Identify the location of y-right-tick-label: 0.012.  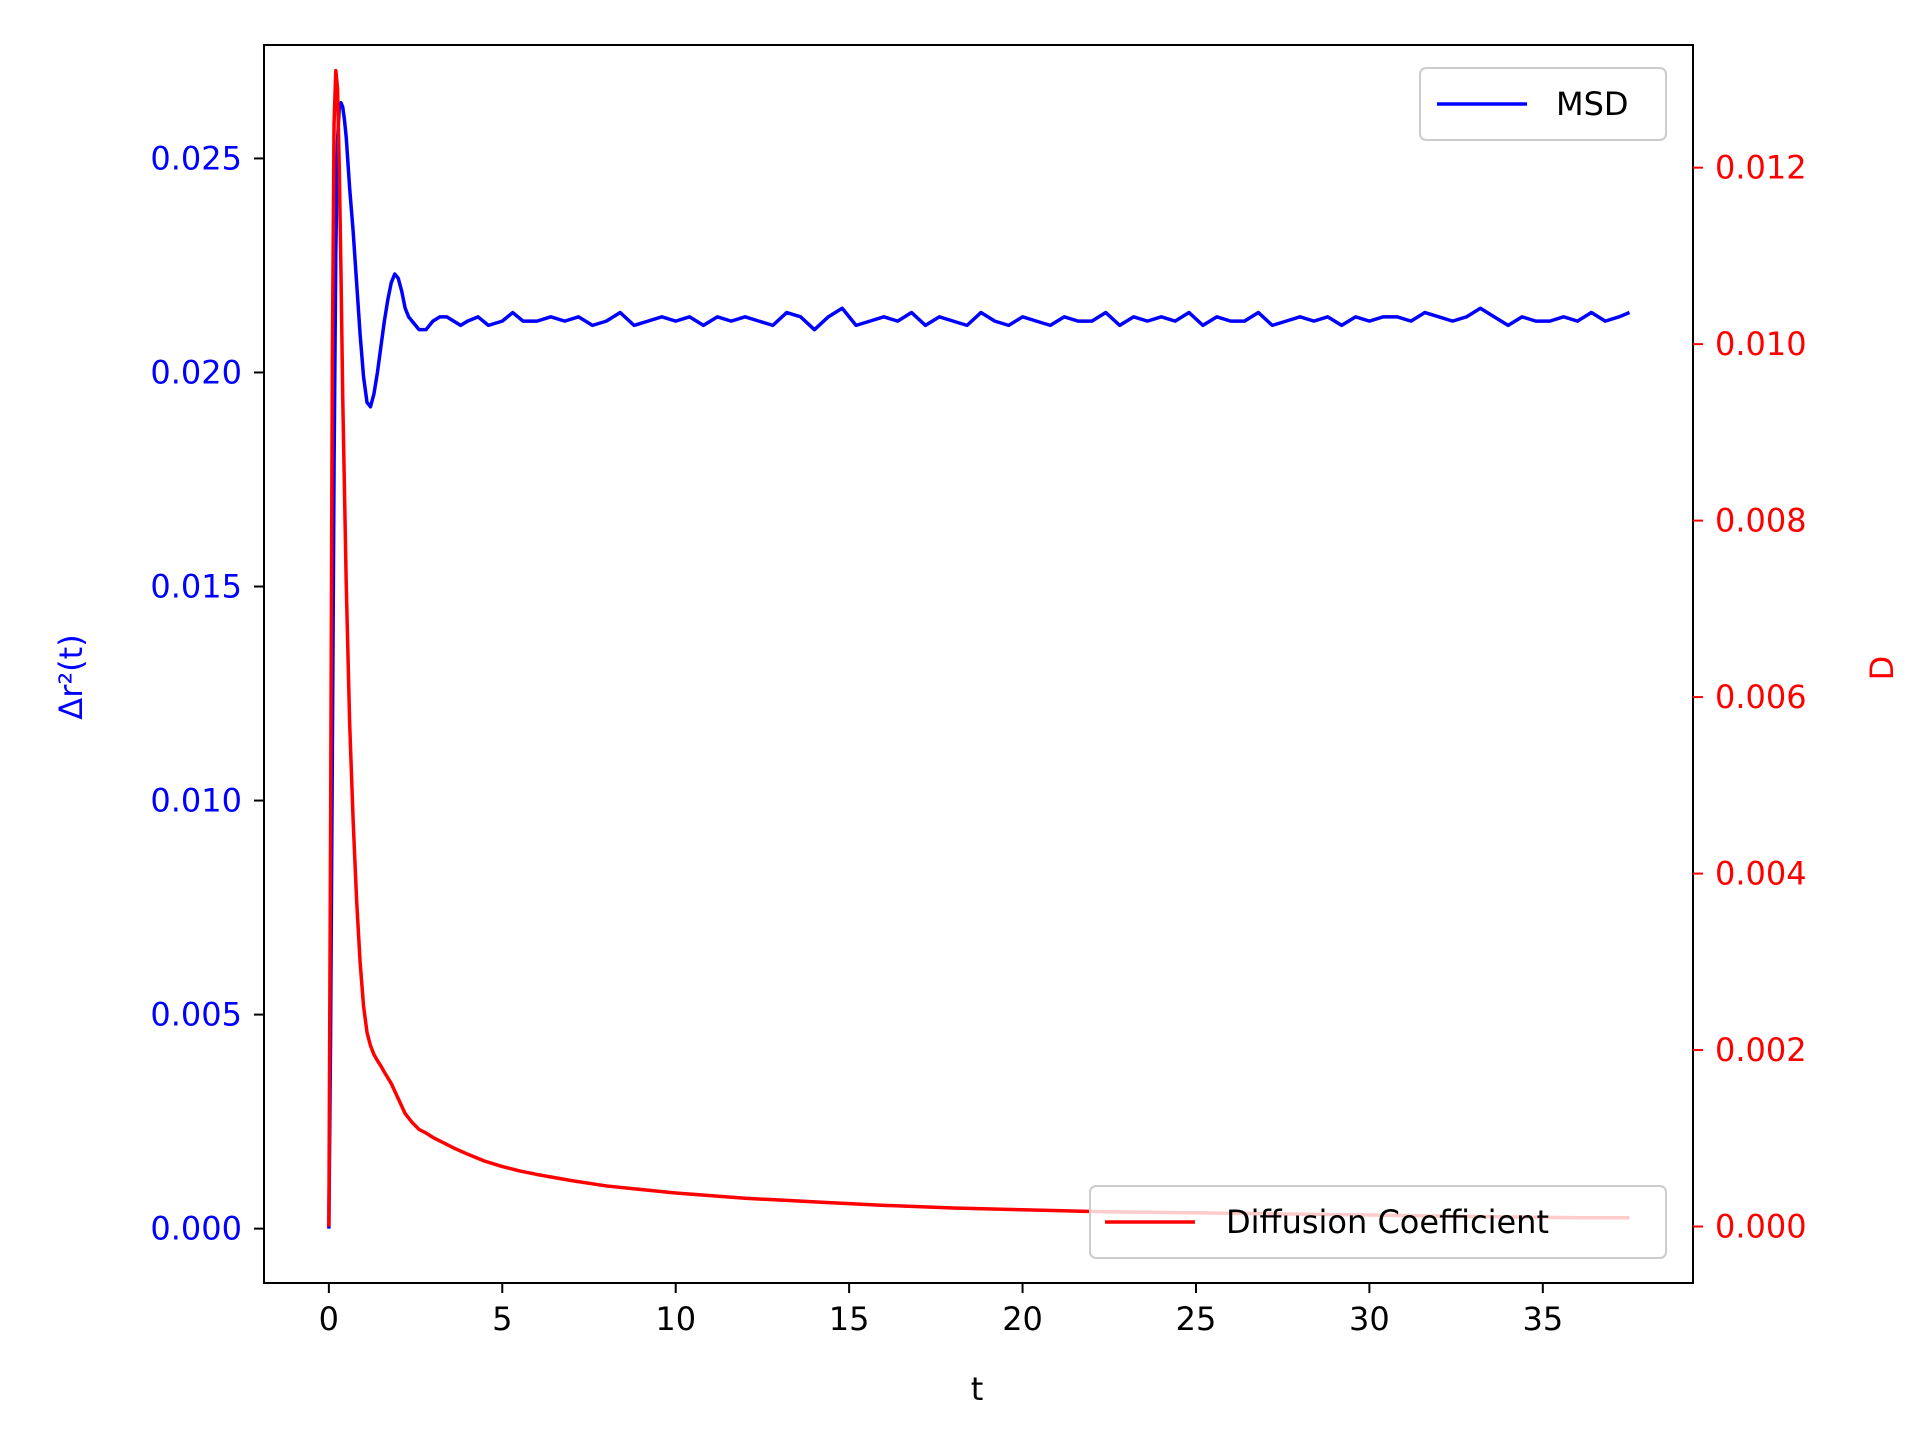
(1761, 168).